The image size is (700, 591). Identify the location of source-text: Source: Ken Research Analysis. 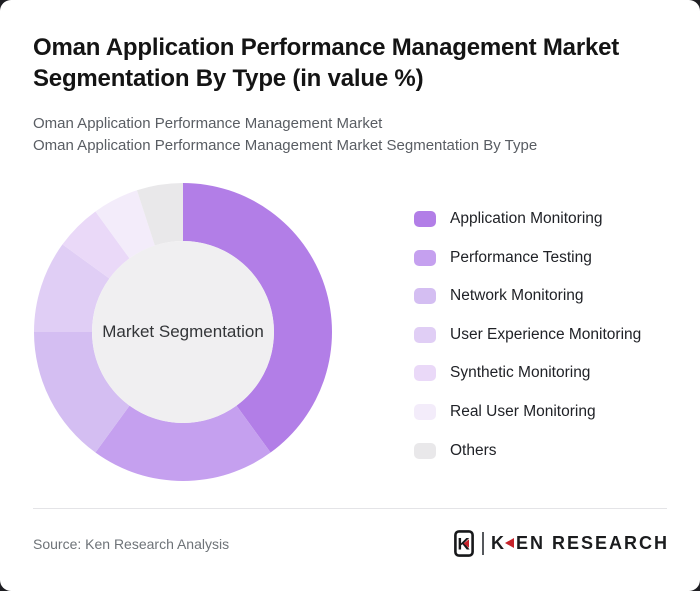
(131, 544).